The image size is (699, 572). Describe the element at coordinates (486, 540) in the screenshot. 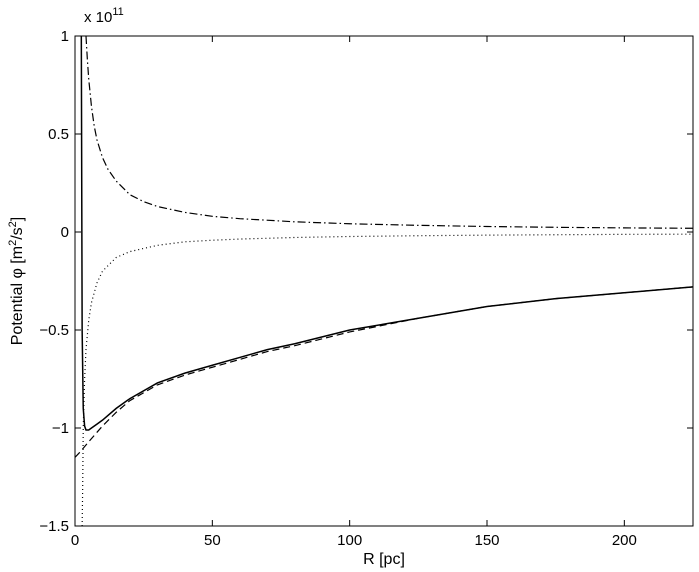

I see `x-tick-label: 150` at that location.